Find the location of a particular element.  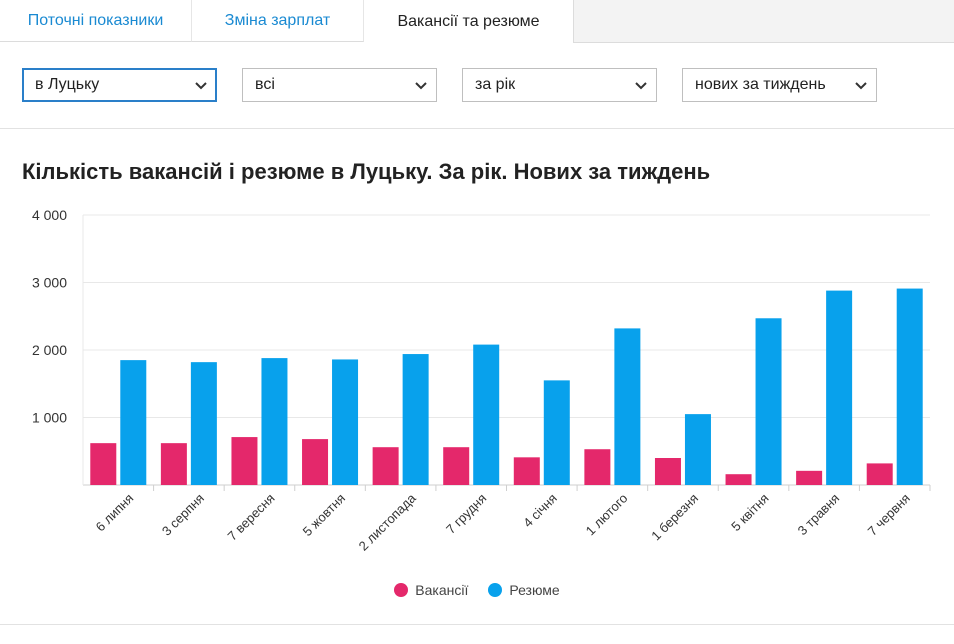

legend-label-vacancies: Вакансії is located at coordinates (442, 590).